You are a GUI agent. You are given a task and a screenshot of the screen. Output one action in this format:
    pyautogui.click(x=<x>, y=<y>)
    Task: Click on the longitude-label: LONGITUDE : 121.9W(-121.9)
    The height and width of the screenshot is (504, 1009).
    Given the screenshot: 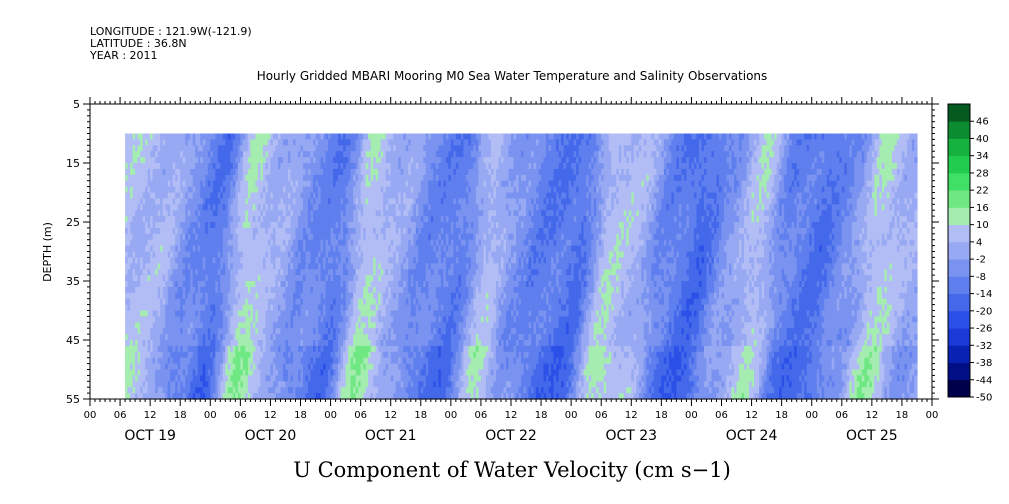 What is the action you would take?
    pyautogui.click(x=171, y=31)
    